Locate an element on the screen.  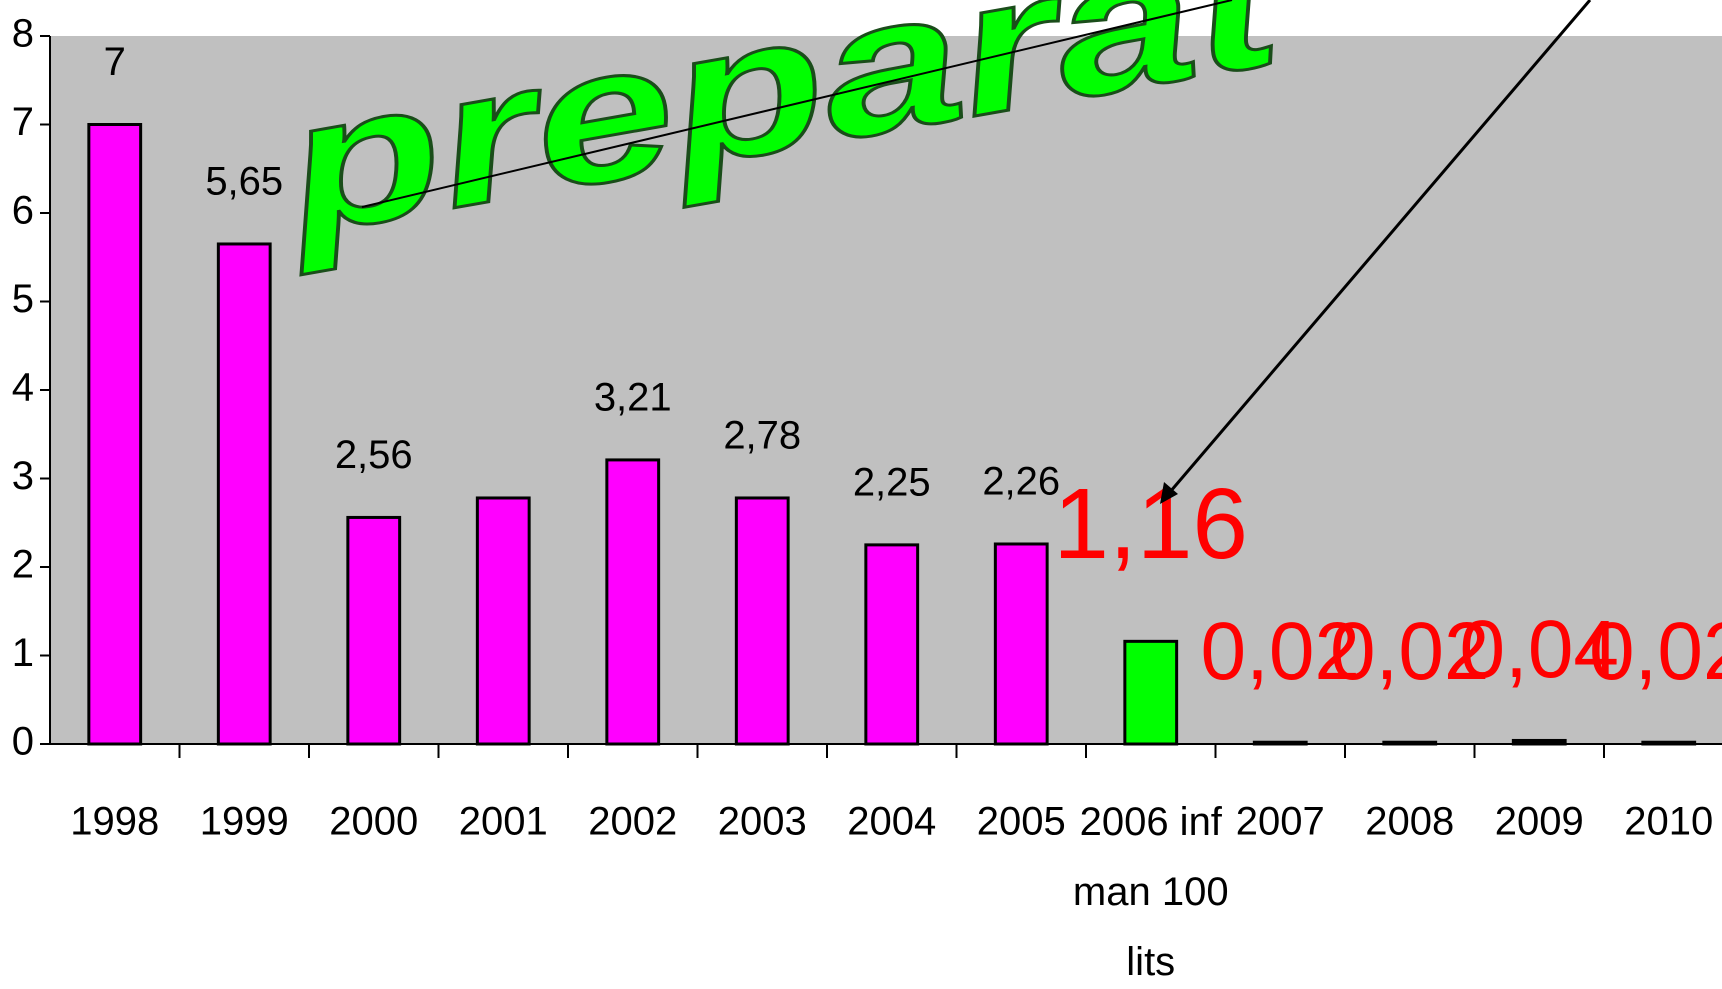
arrow-head is located at coordinates (1169, 493).